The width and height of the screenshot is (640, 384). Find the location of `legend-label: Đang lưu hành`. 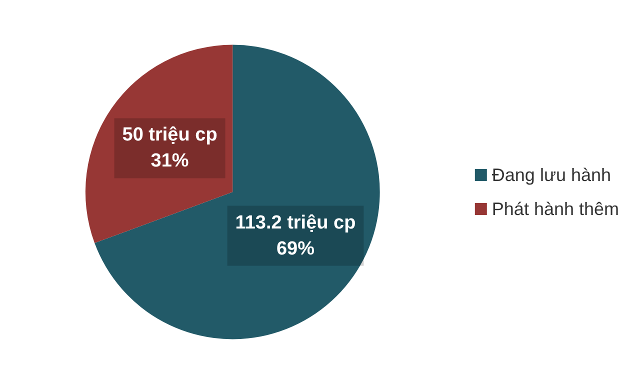

legend-label: Đang lưu hành is located at coordinates (552, 175).